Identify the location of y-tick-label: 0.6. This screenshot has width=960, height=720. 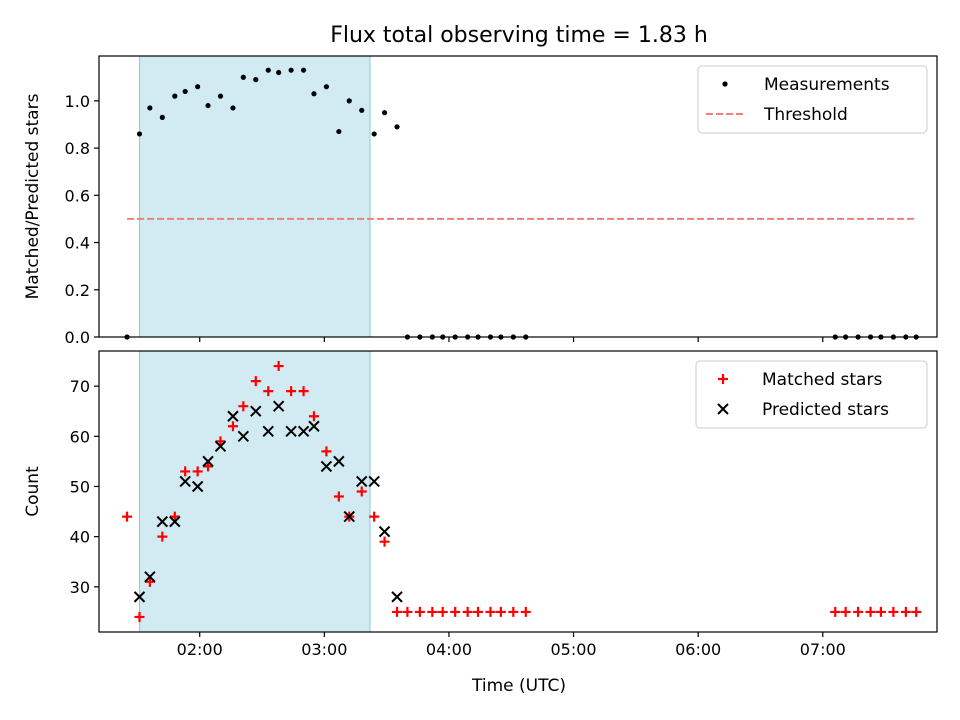
(77, 195).